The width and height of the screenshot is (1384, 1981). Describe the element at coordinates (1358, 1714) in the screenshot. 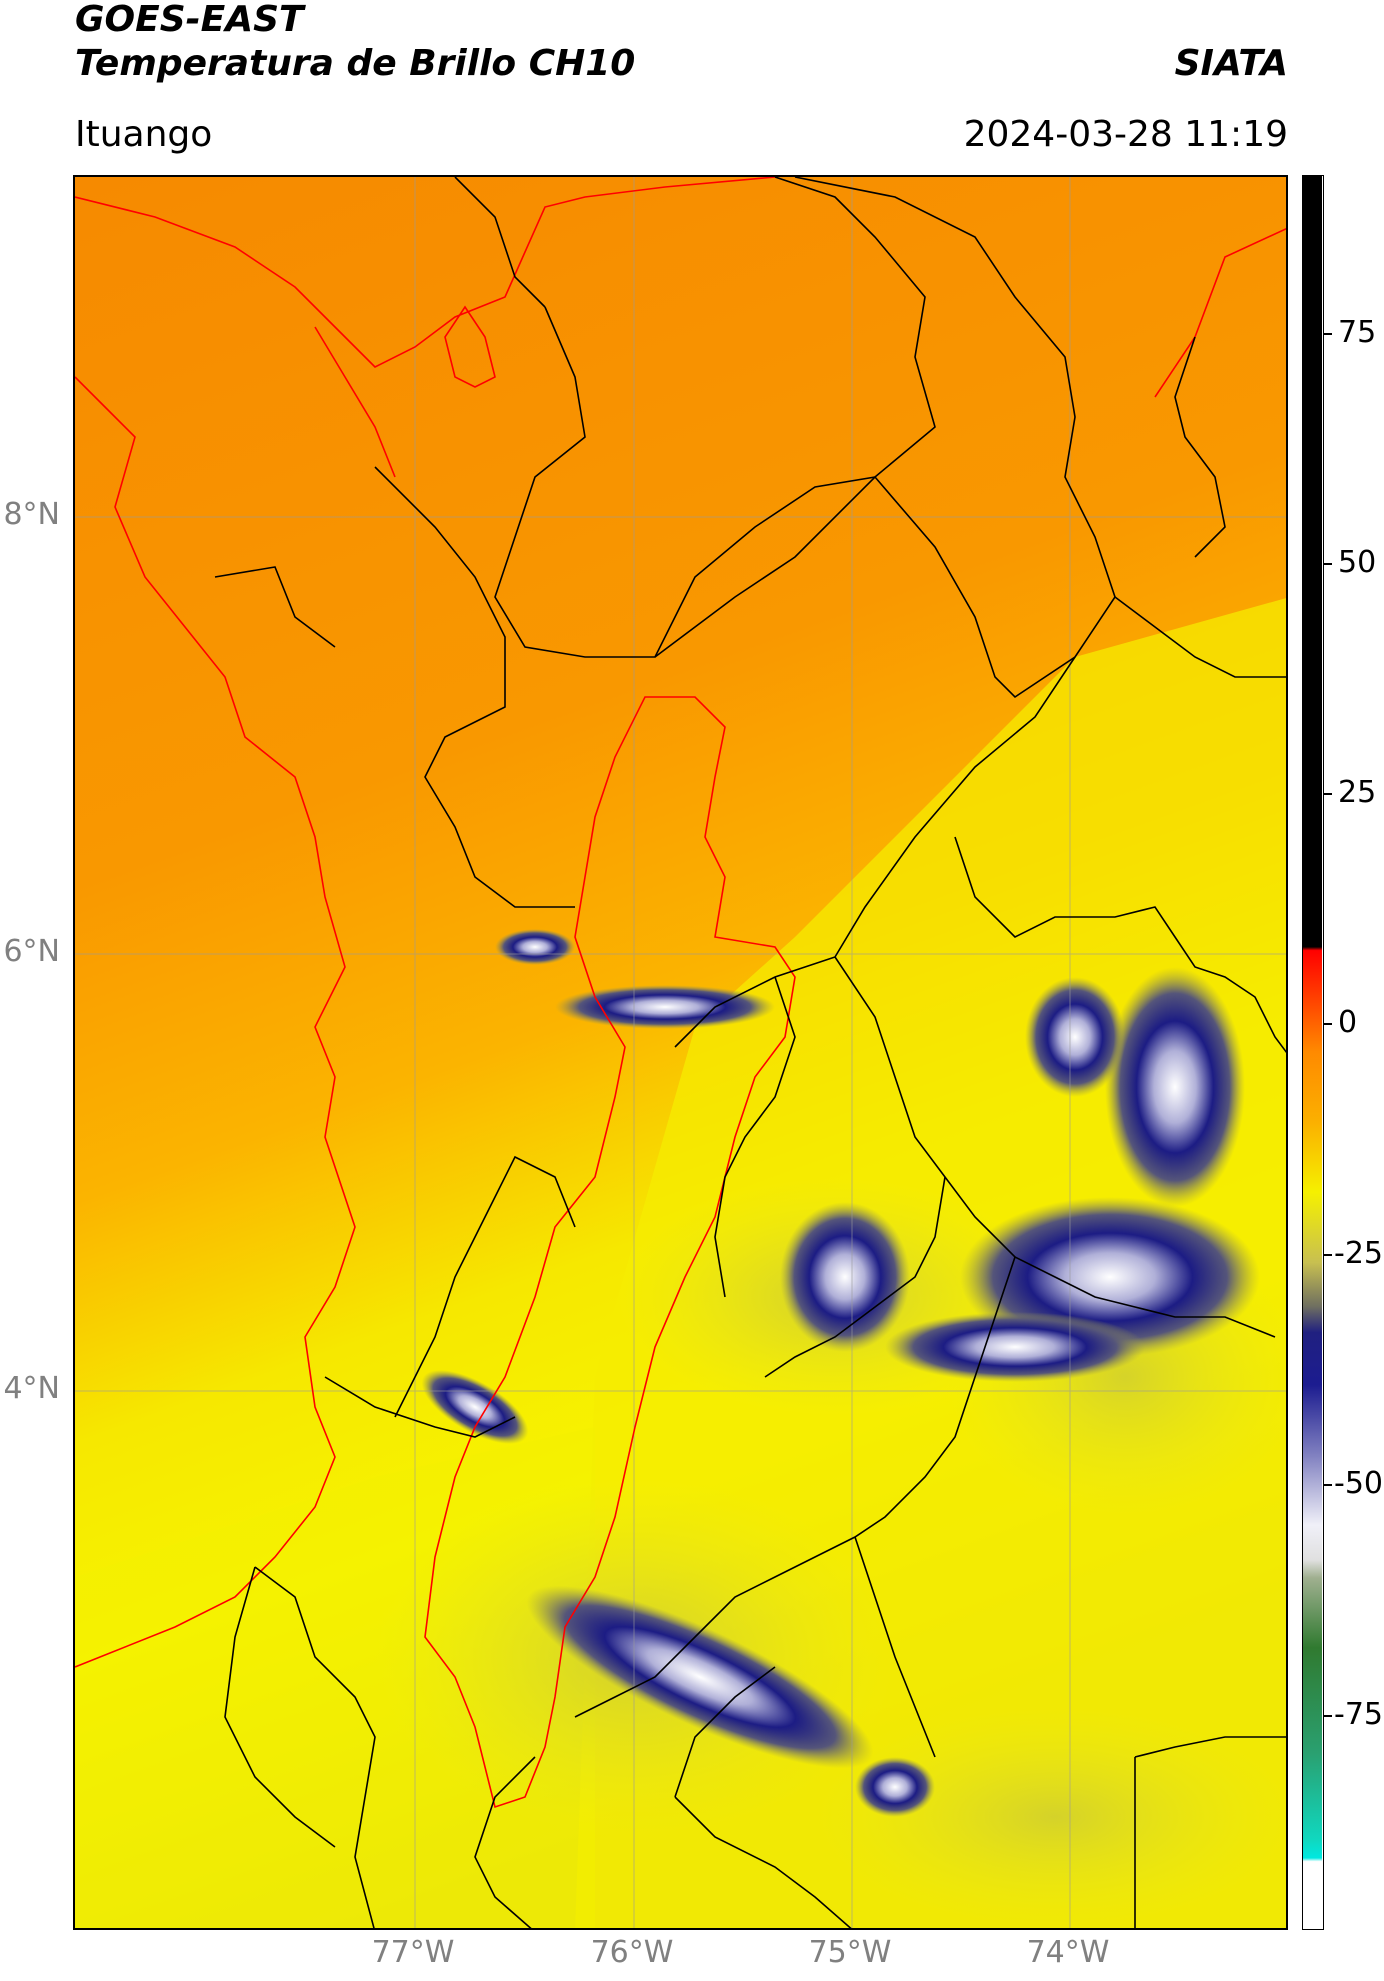

I see `colorbar-label-minus75: -75` at that location.